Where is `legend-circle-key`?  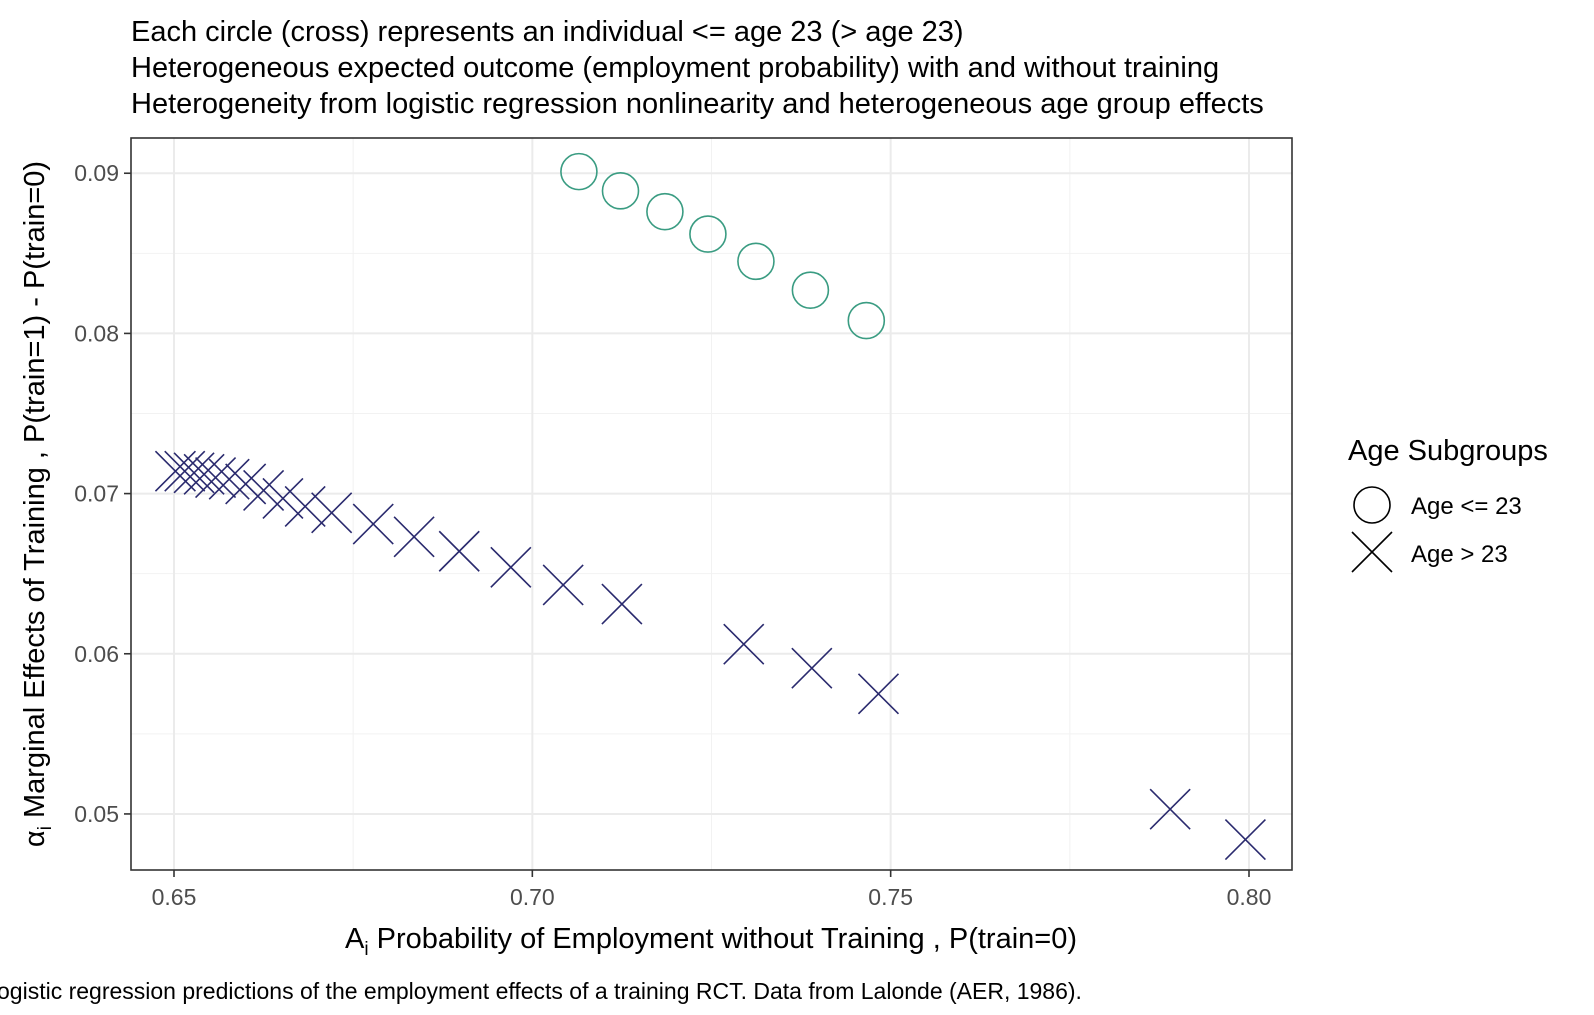
legend-circle-key is located at coordinates (1372, 505).